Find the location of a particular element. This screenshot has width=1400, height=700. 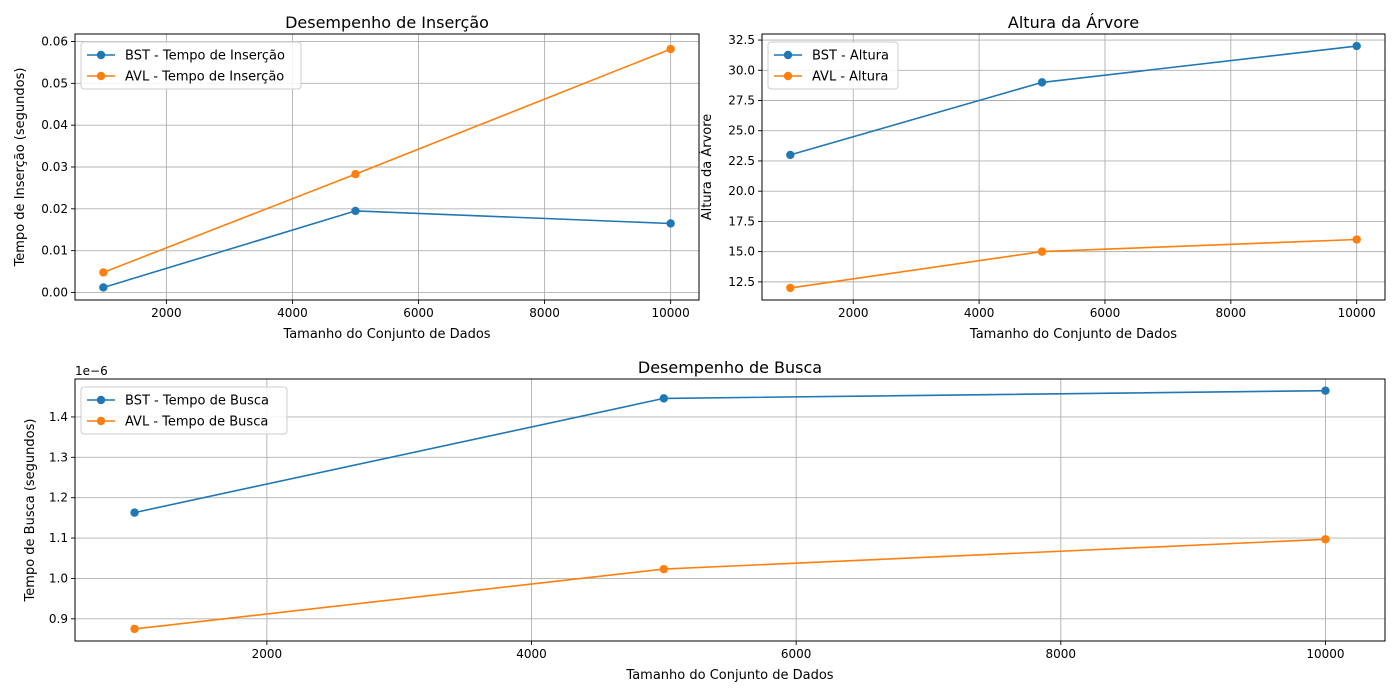

y-tick-label: 1.0 is located at coordinates (58, 578).